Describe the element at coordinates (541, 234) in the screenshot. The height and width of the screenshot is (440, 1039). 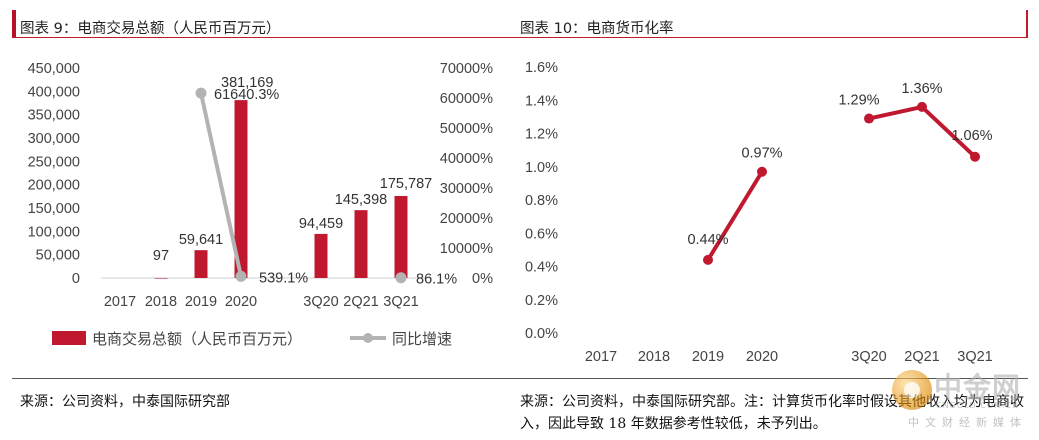
I see `y-tick-label: 0.6%` at that location.